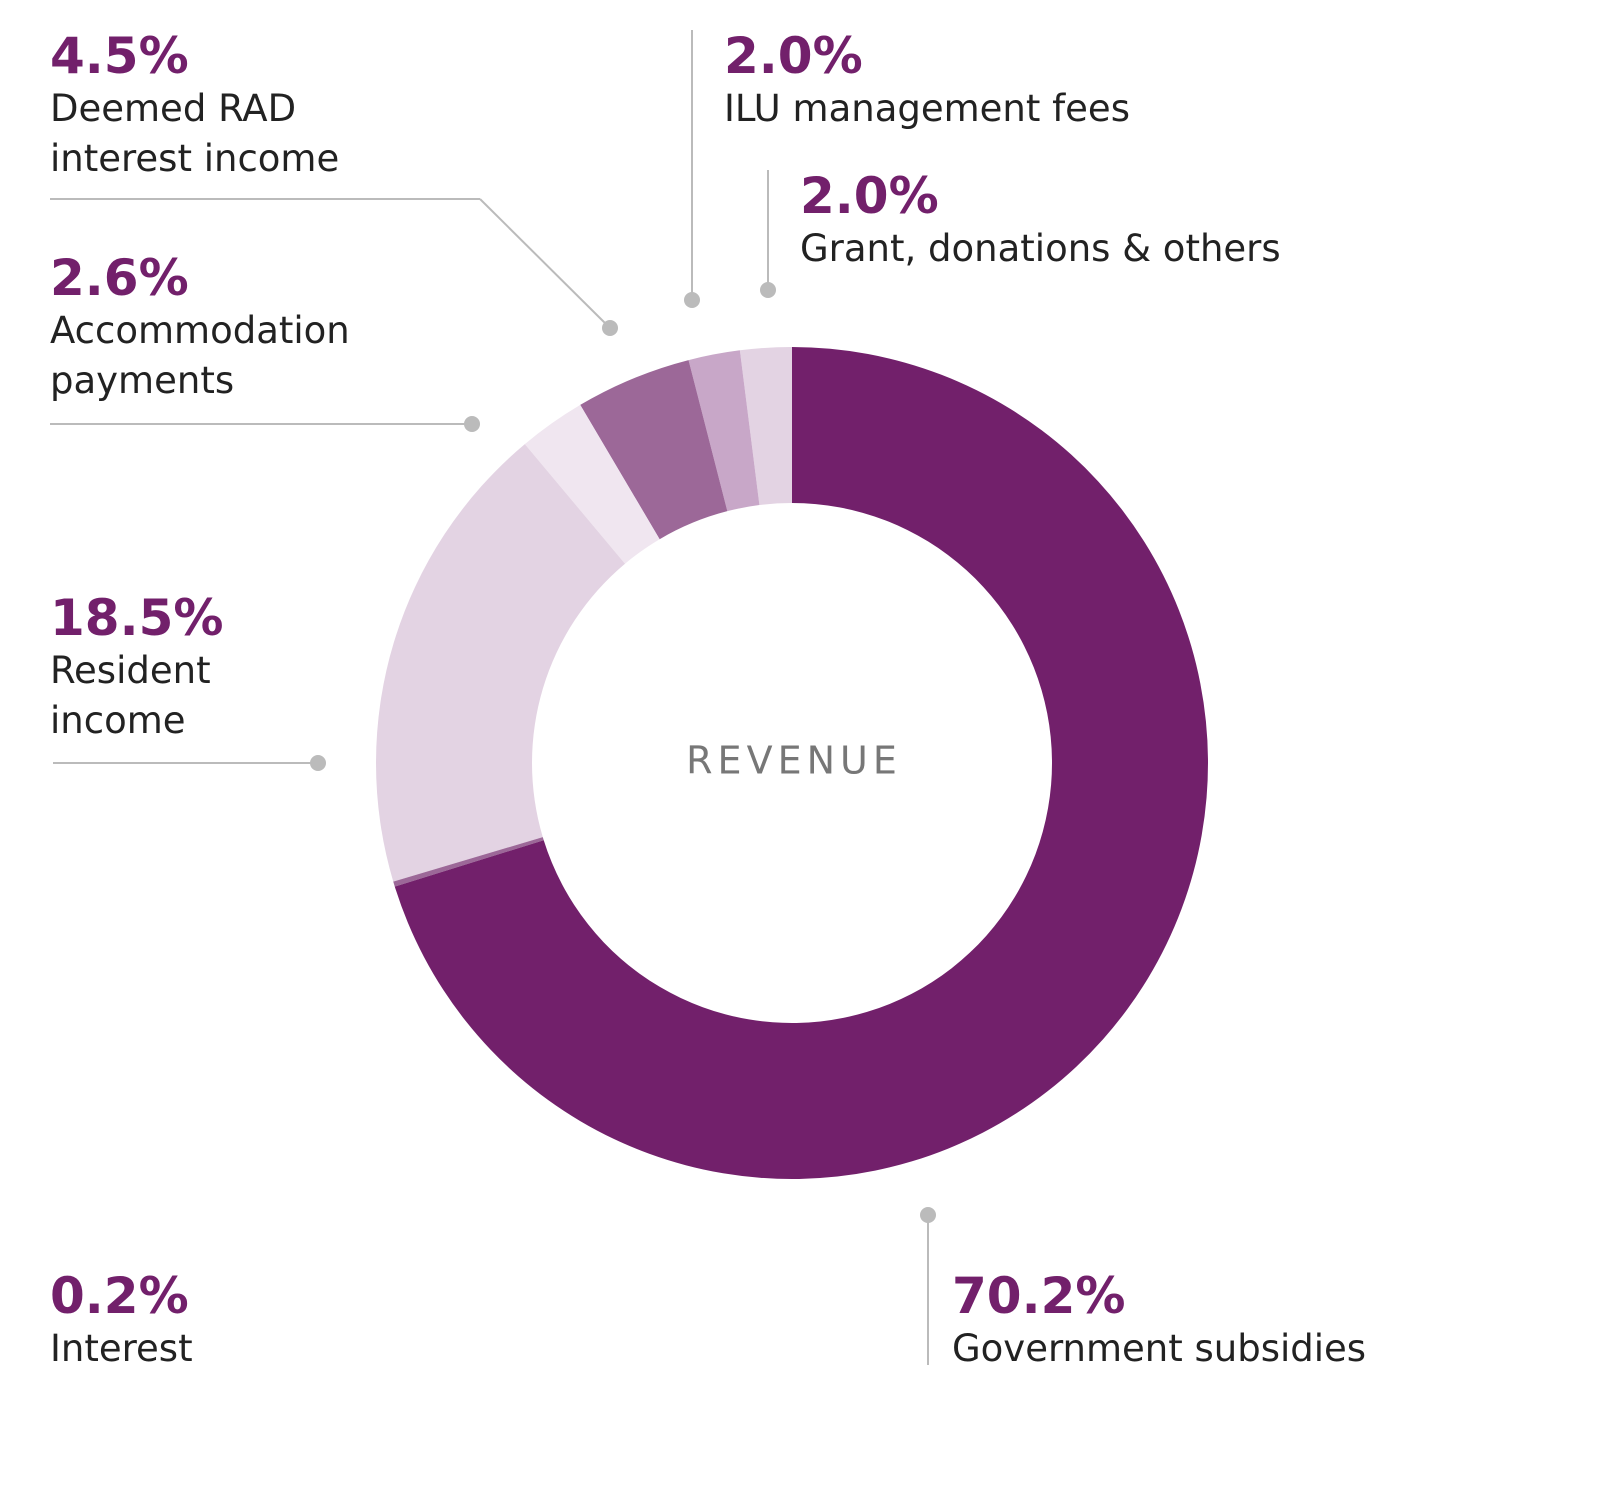  Describe the element at coordinates (195, 133) in the screenshot. I see `category-label: Deemed RAD interest income` at that location.